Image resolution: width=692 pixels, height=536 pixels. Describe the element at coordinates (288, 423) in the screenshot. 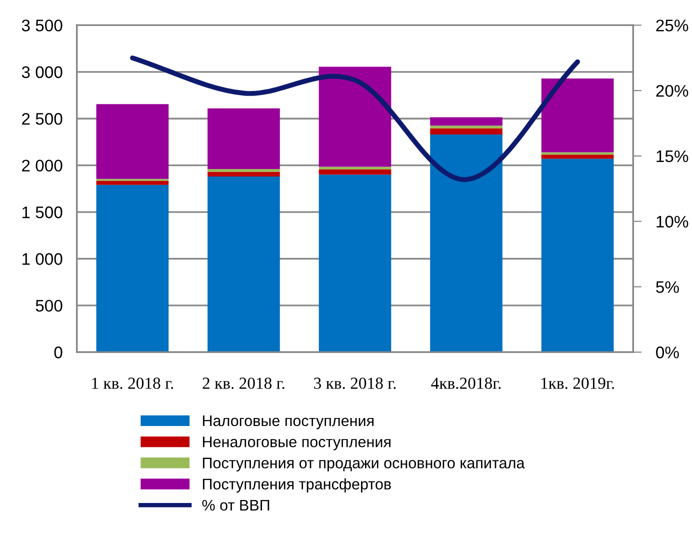

I see `legend-label: Налоговые поступления` at that location.